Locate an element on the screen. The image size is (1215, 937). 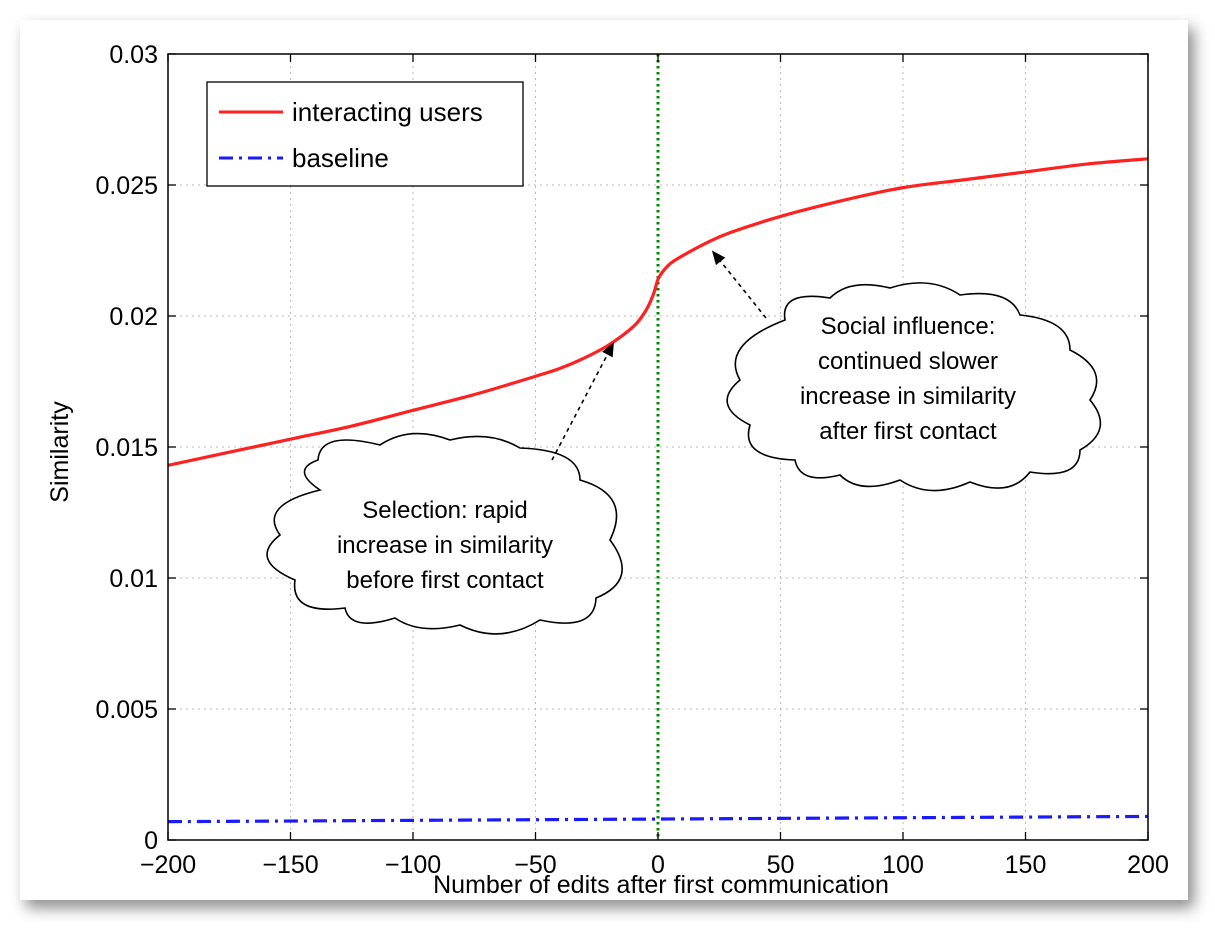
x-tick-label: −100 is located at coordinates (413, 865).